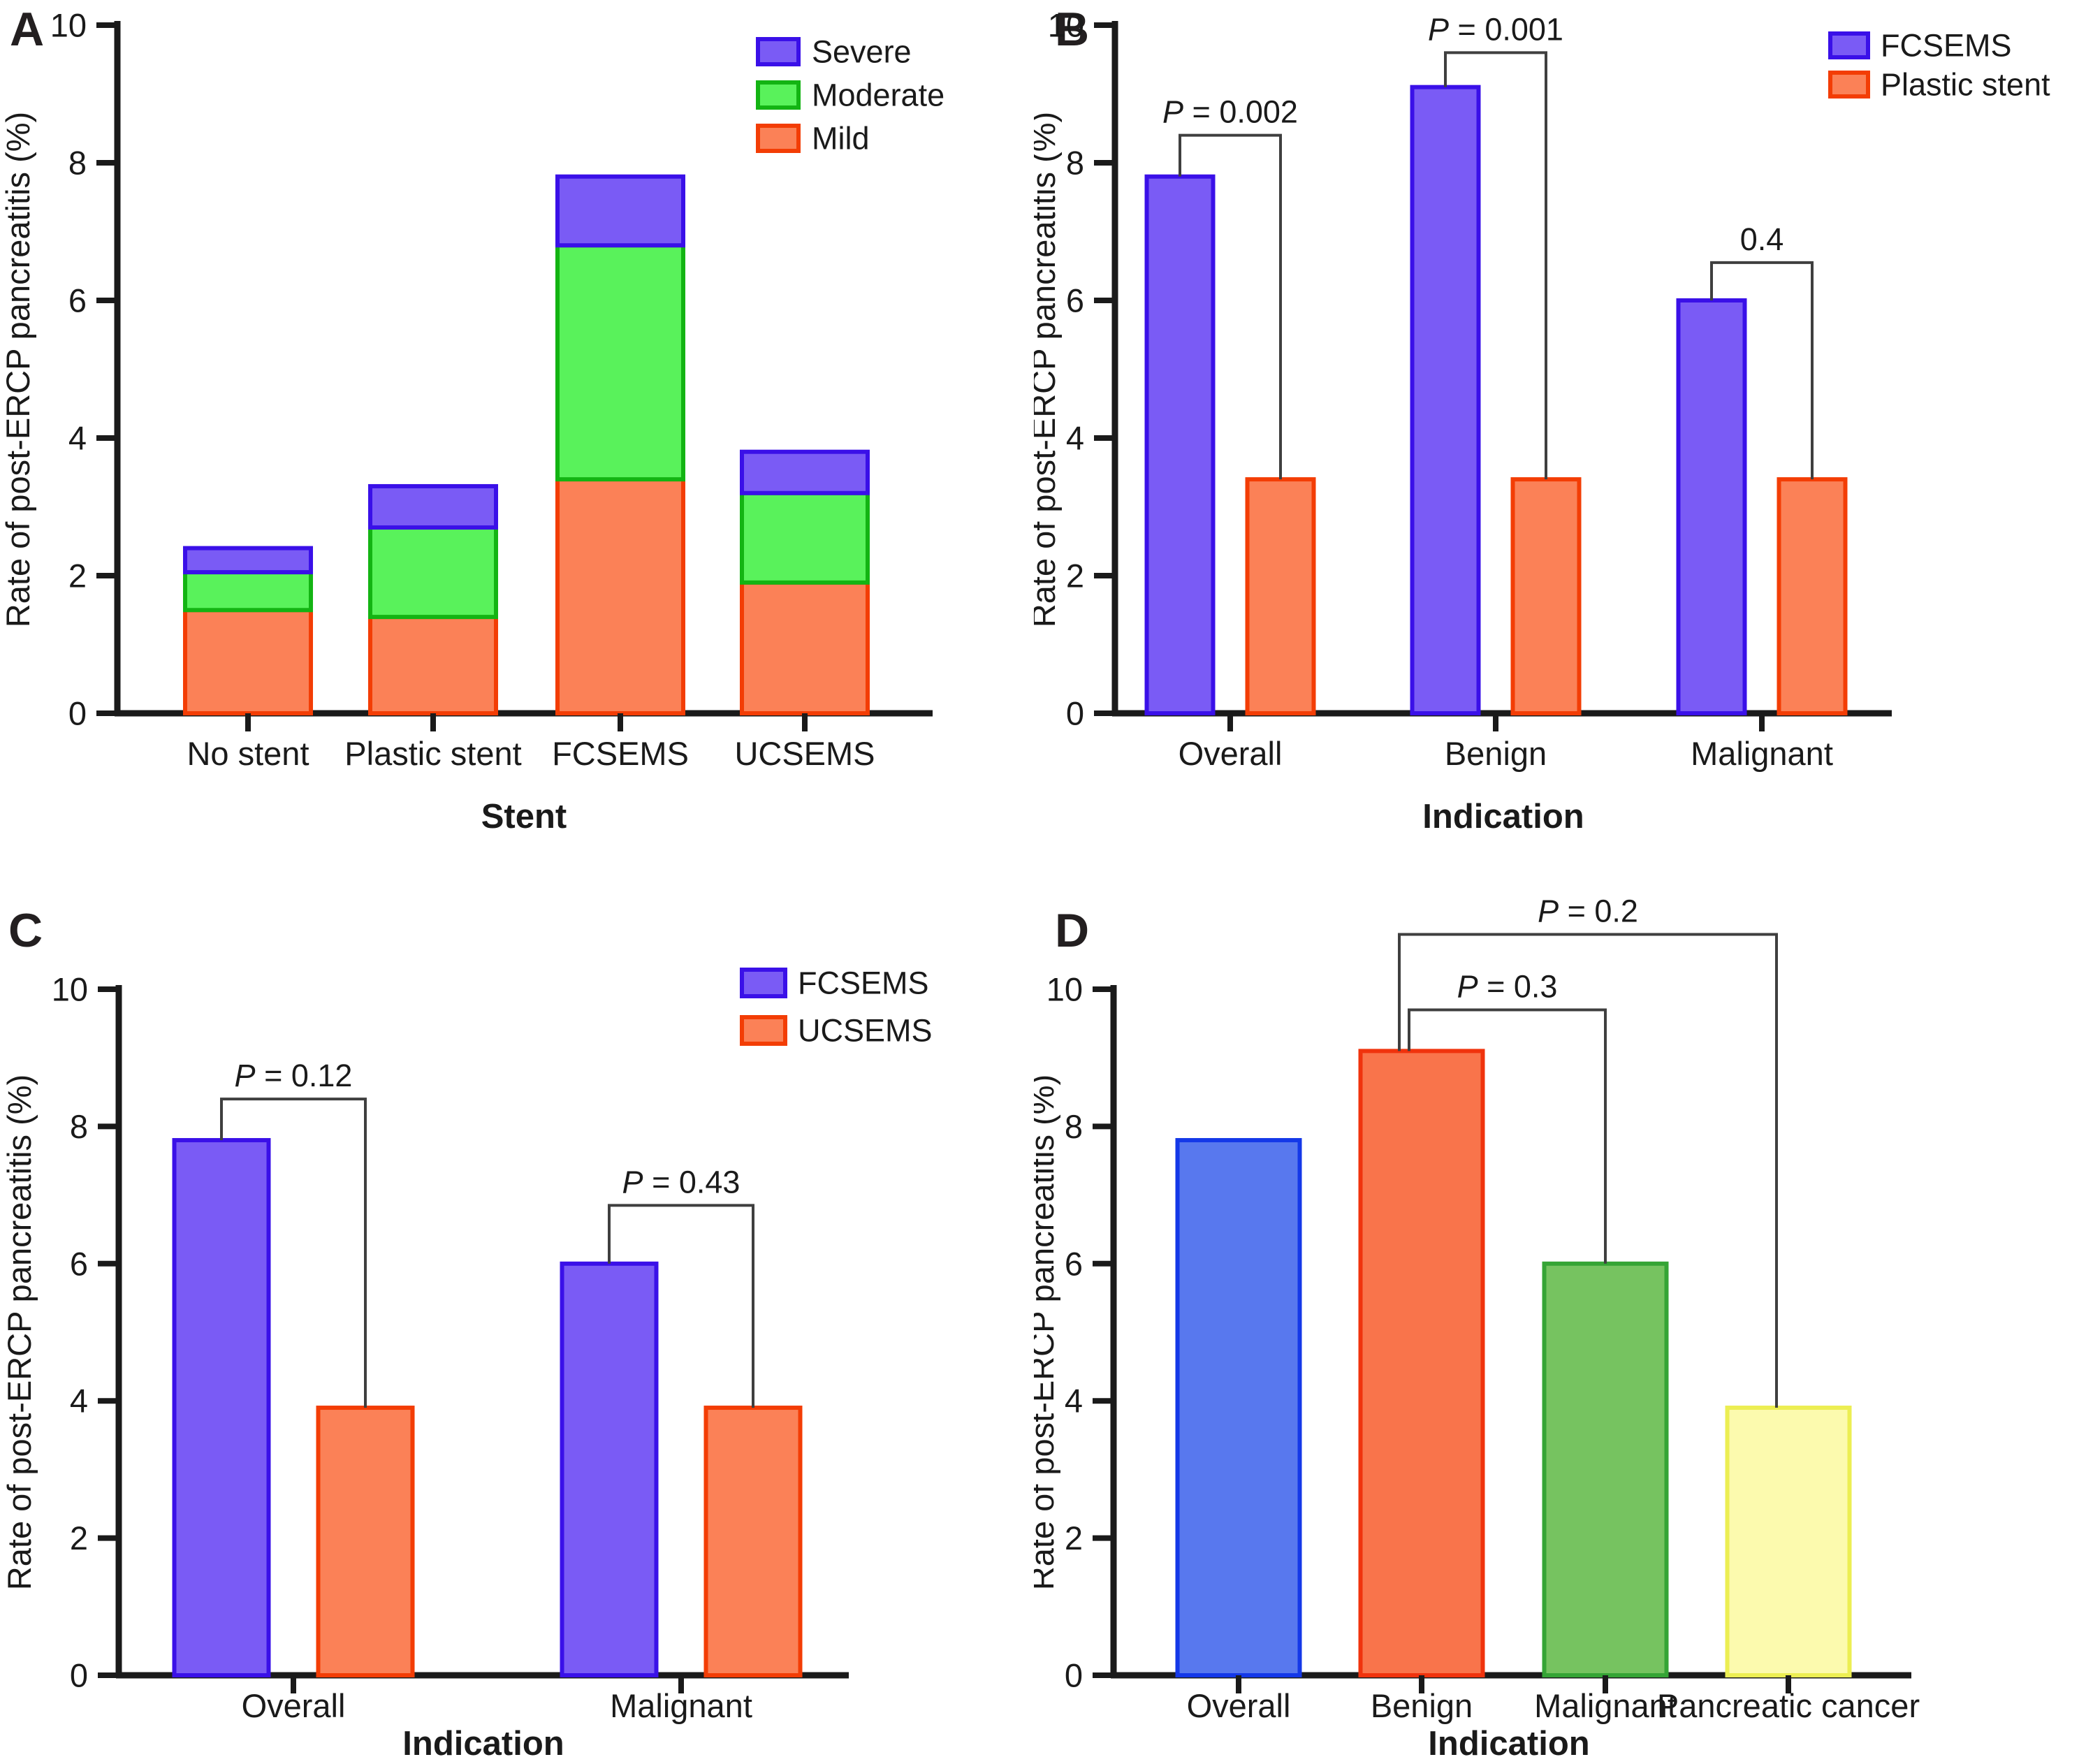  I want to click on bar-severe-ucsems, so click(805, 472).